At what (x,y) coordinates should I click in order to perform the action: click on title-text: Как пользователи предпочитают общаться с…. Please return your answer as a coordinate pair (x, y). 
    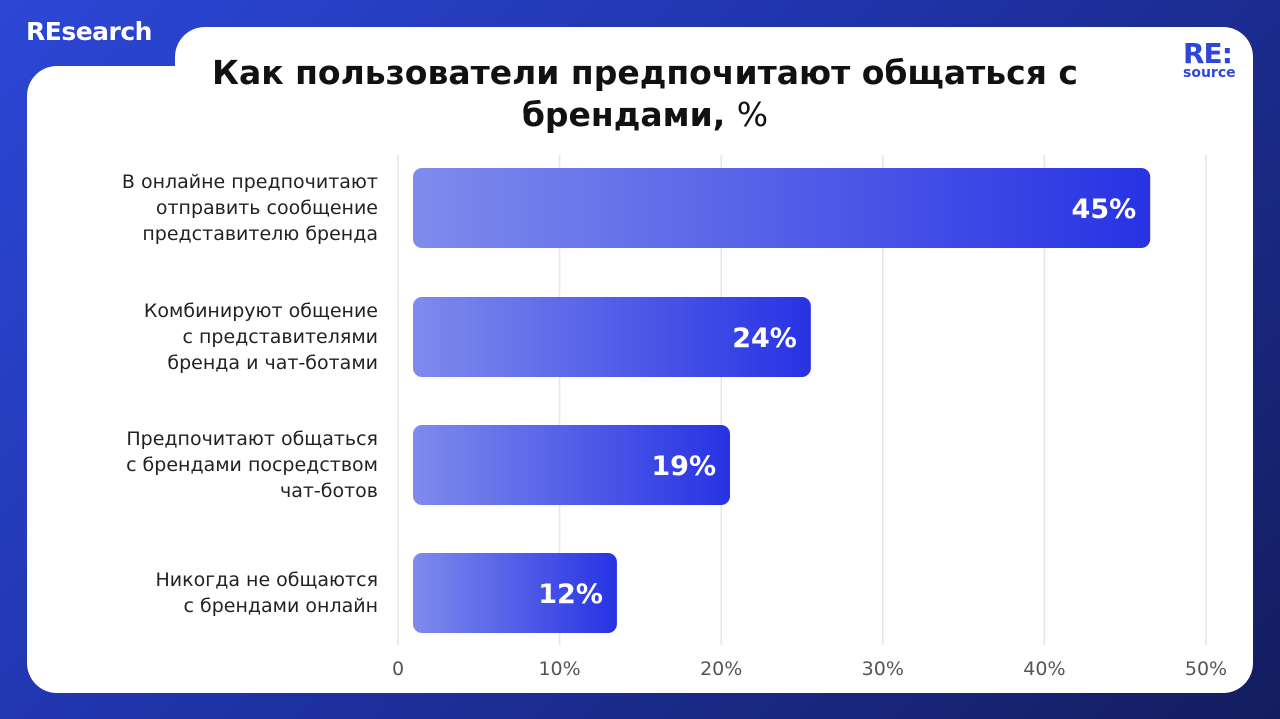
    Looking at the image, I should click on (645, 93).